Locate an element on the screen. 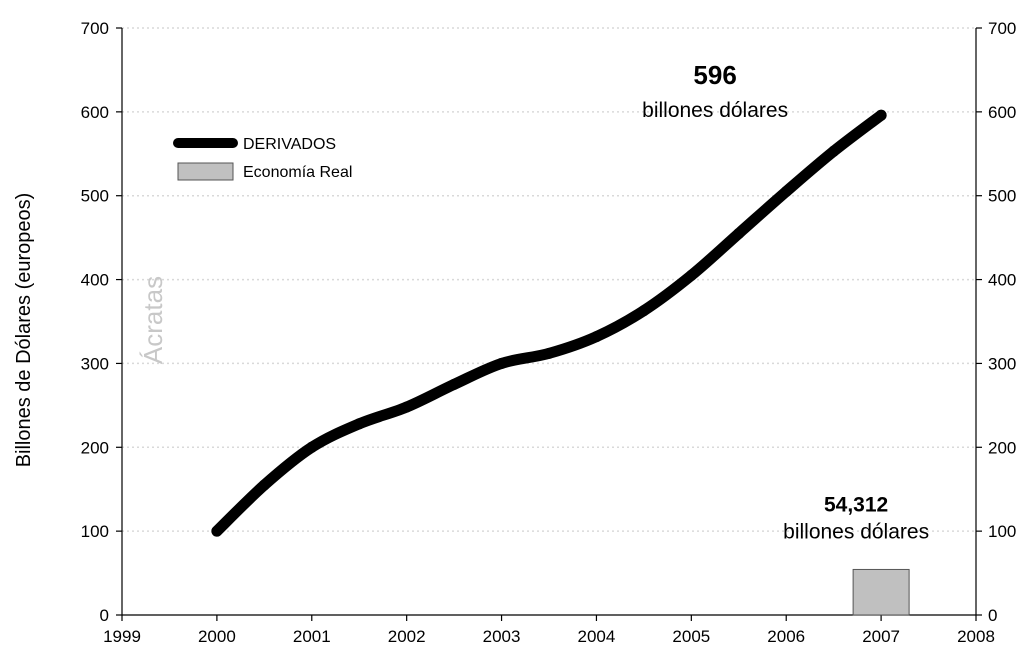  y-left-tick-label: 0 is located at coordinates (104, 615).